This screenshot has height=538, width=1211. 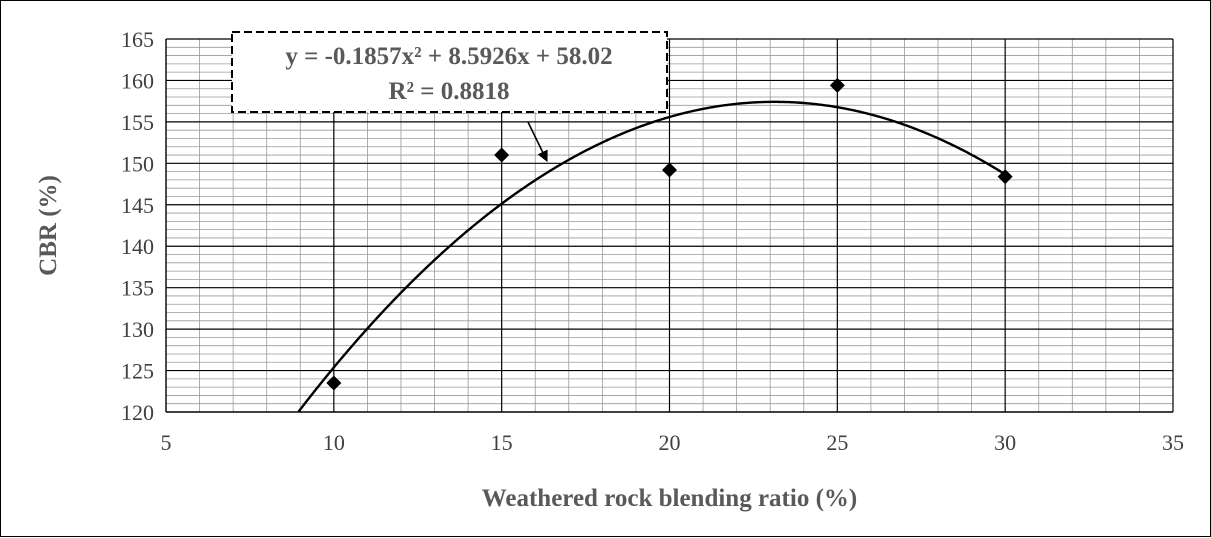 What do you see at coordinates (137, 163) in the screenshot?
I see `y-tick-label: 150` at bounding box center [137, 163].